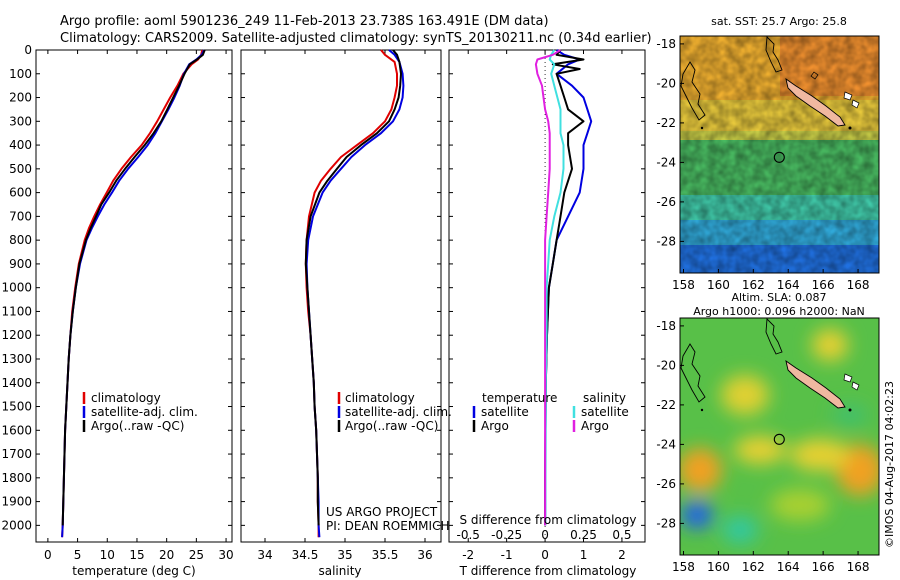  What do you see at coordinates (495, 426) in the screenshot?
I see `legend-t-argo: Argo` at bounding box center [495, 426].